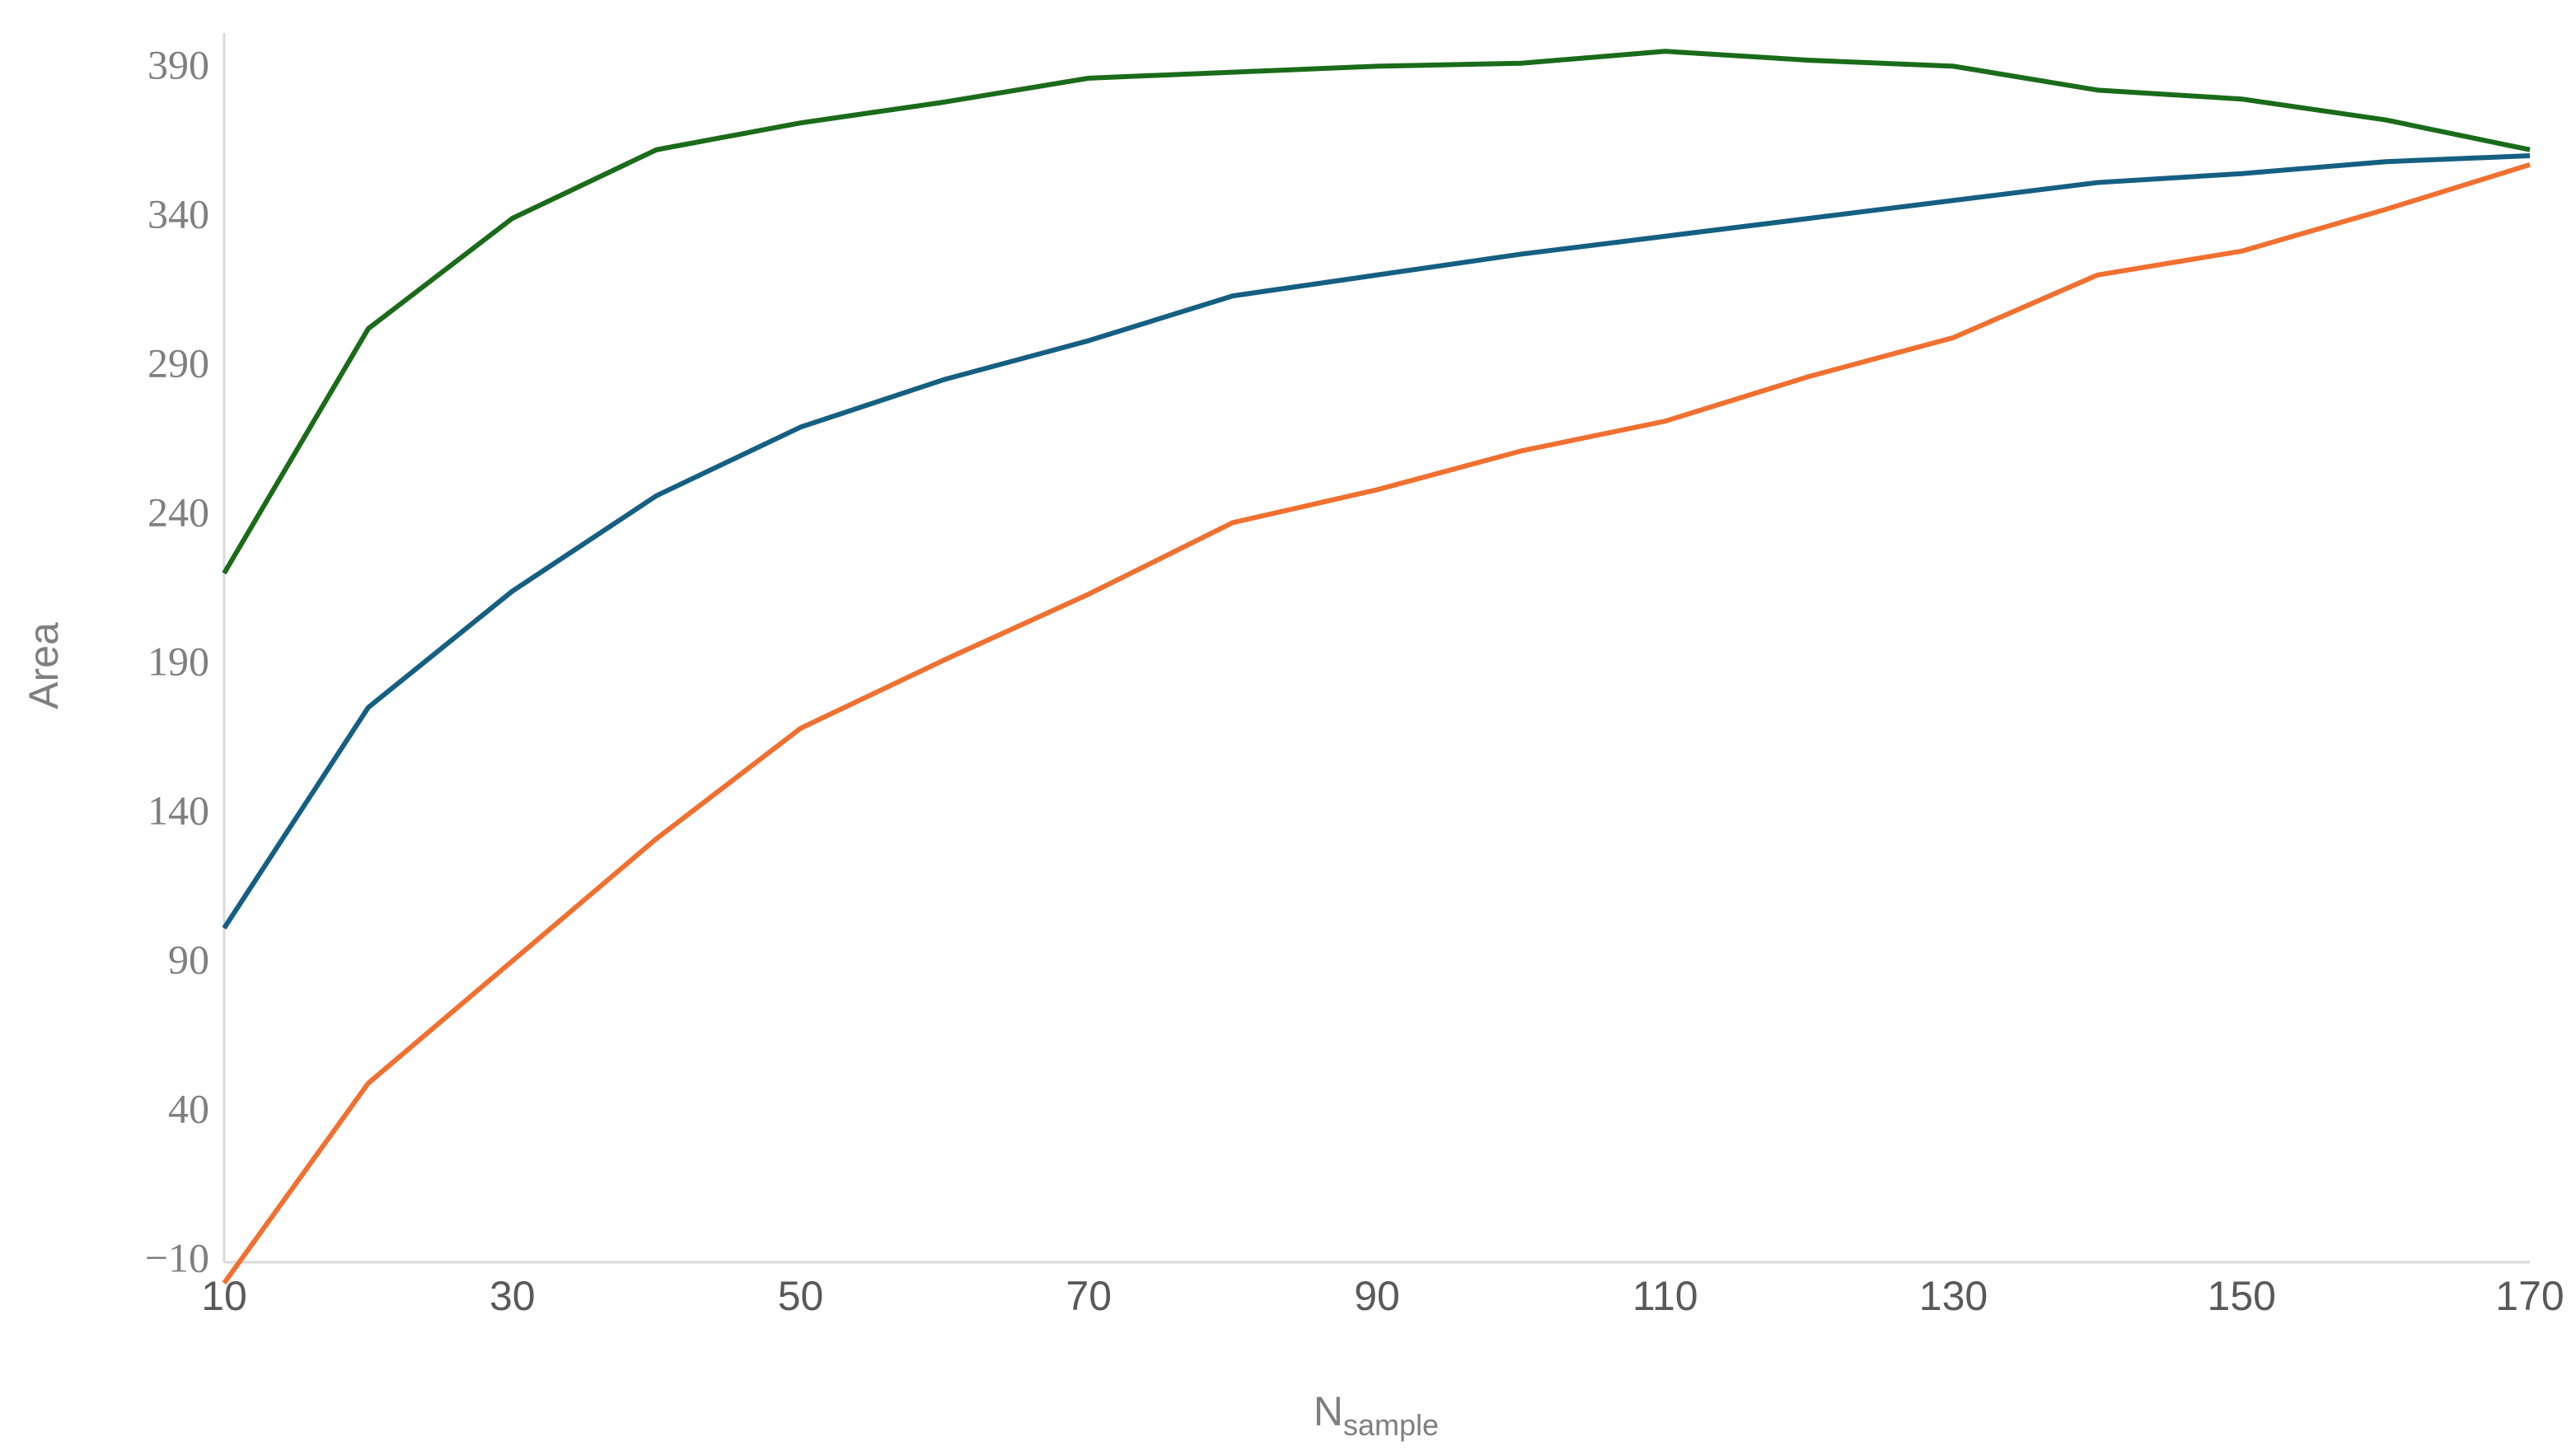 This screenshot has height=1455, width=2576. I want to click on y-tick-label: 40, so click(188, 1108).